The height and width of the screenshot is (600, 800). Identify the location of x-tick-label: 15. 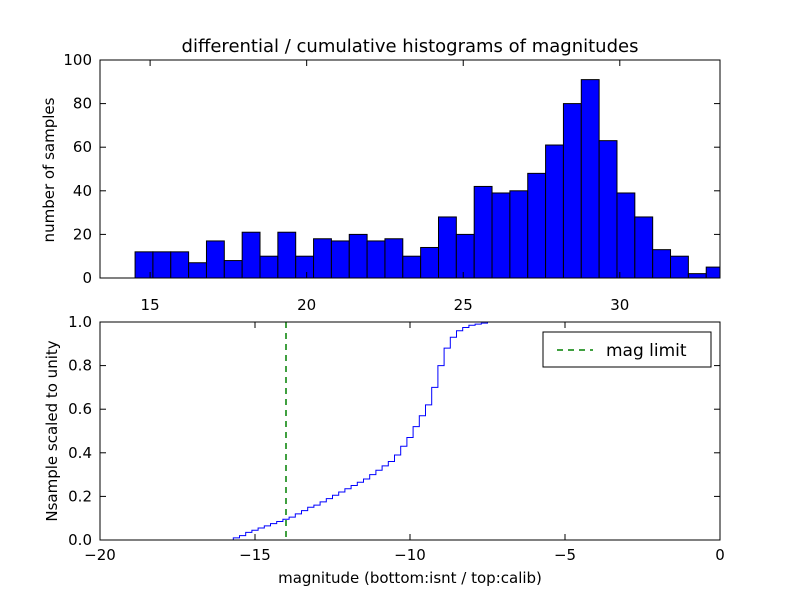
(150, 305).